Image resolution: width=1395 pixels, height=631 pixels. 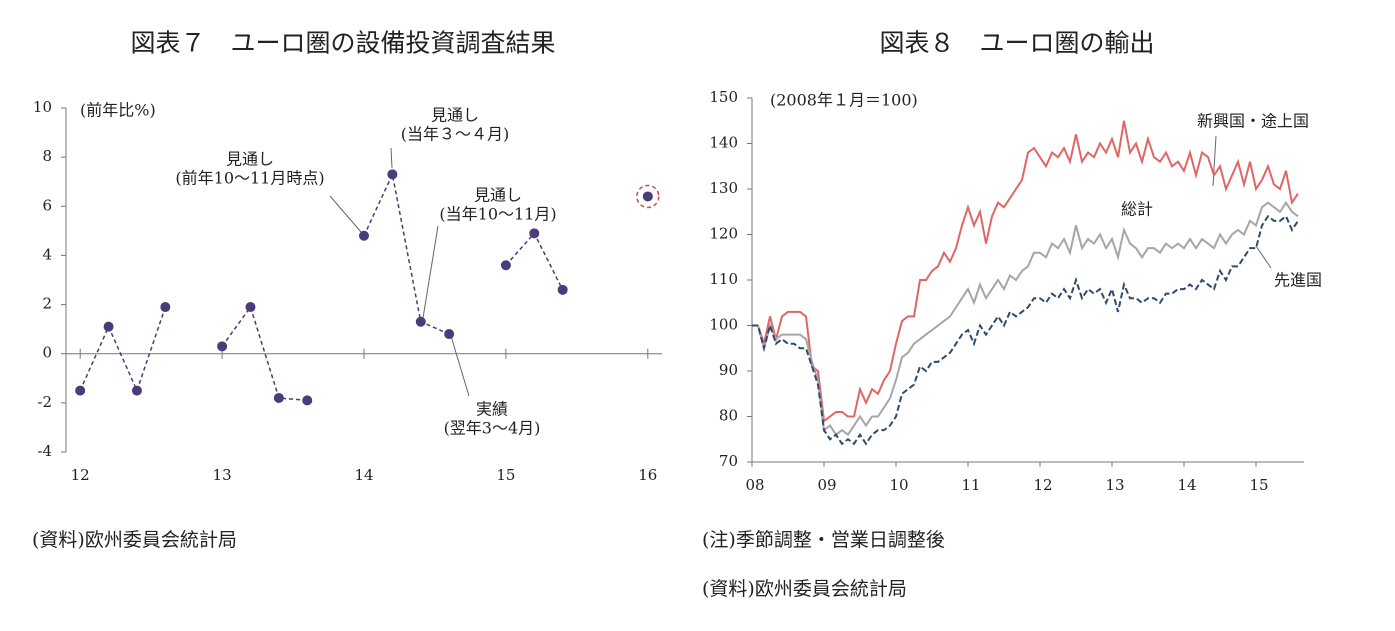 What do you see at coordinates (898, 485) in the screenshot?
I see `x-tick-label: 10` at bounding box center [898, 485].